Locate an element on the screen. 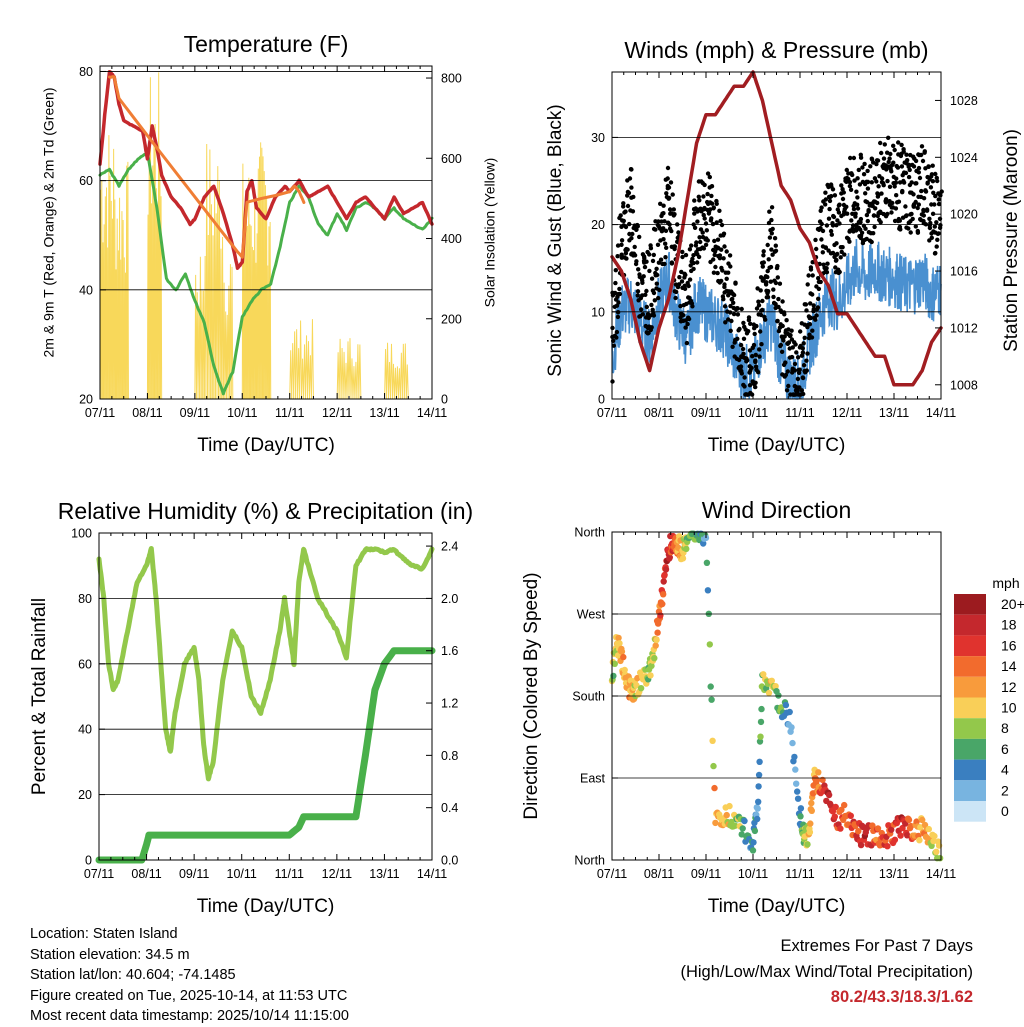 The image size is (1024, 1027). chart-title: Temperature (F) is located at coordinates (266, 44).